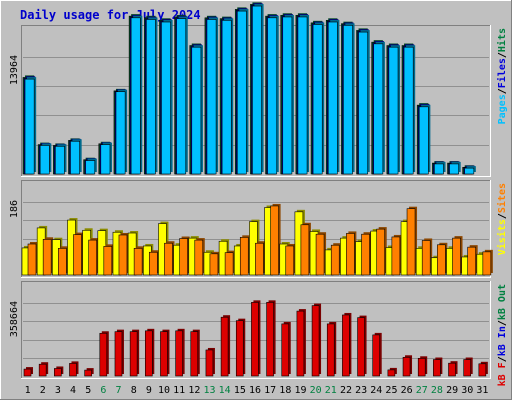  Describe the element at coordinates (361, 390) in the screenshot. I see `day-label-23: 23` at that location.